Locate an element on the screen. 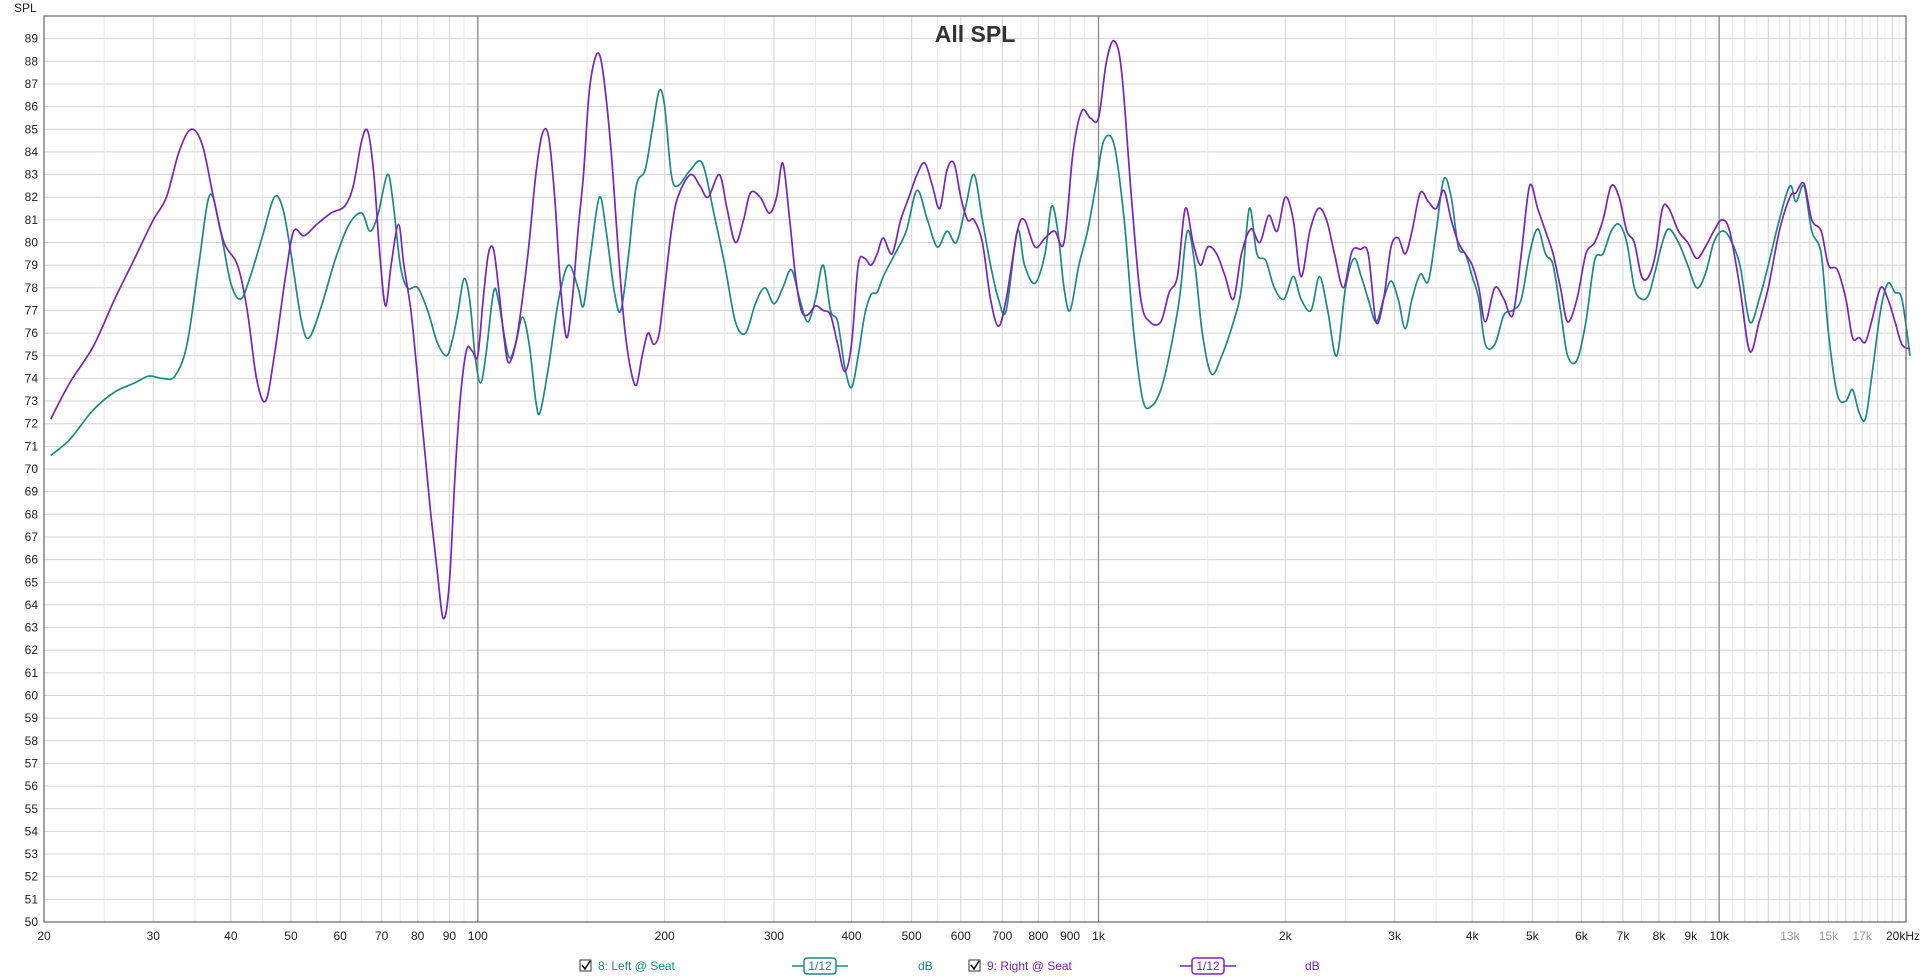 The image size is (1920, 977). legend-right: 9: Right @ Seat 1/12 dB is located at coordinates (1144, 966).